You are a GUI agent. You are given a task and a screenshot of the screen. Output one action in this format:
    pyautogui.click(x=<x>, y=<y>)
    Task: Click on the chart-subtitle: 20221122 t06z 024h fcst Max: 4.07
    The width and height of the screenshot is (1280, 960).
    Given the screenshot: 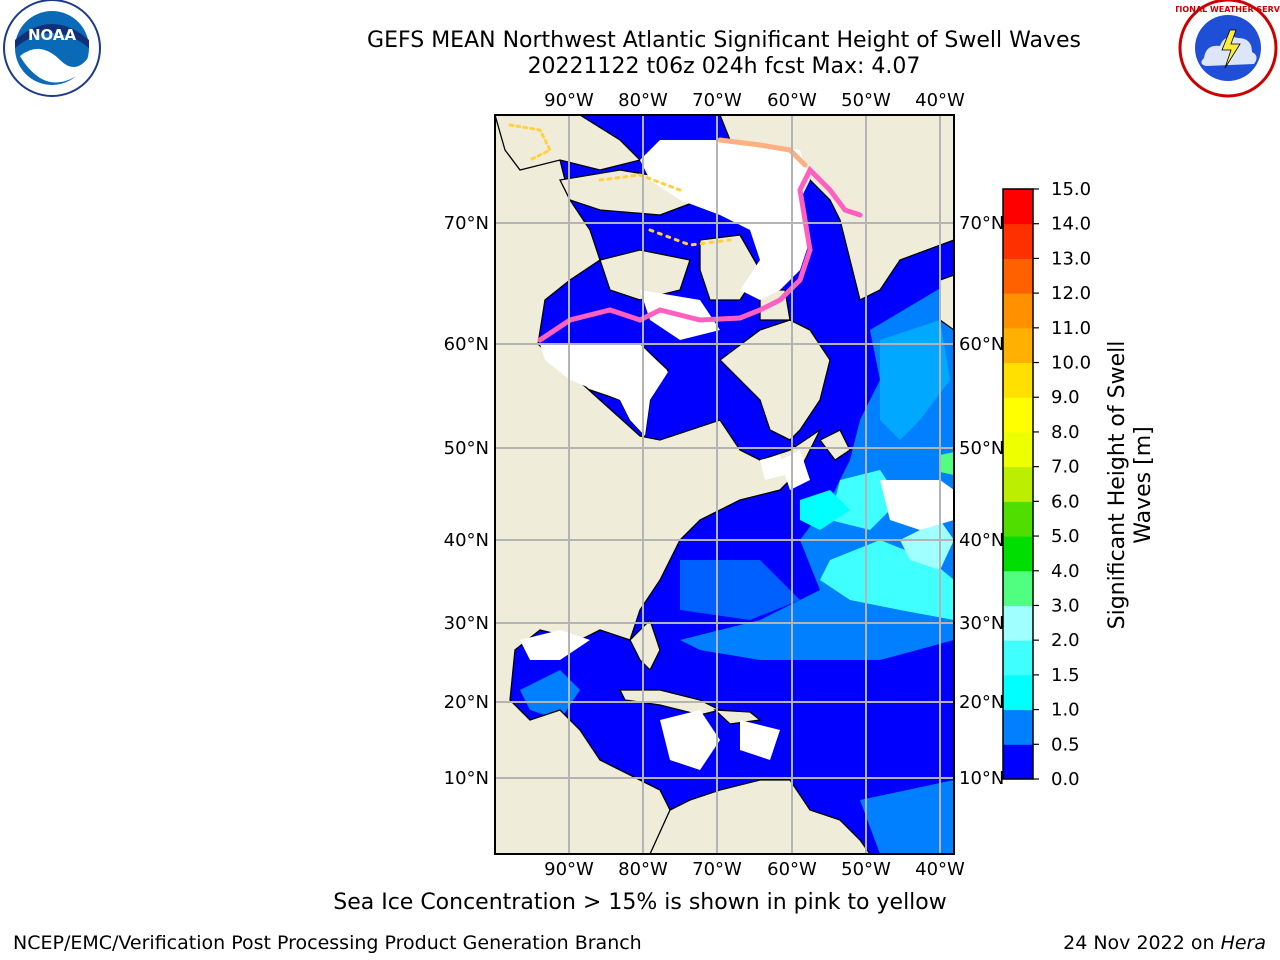 What is the action you would take?
    pyautogui.click(x=724, y=66)
    